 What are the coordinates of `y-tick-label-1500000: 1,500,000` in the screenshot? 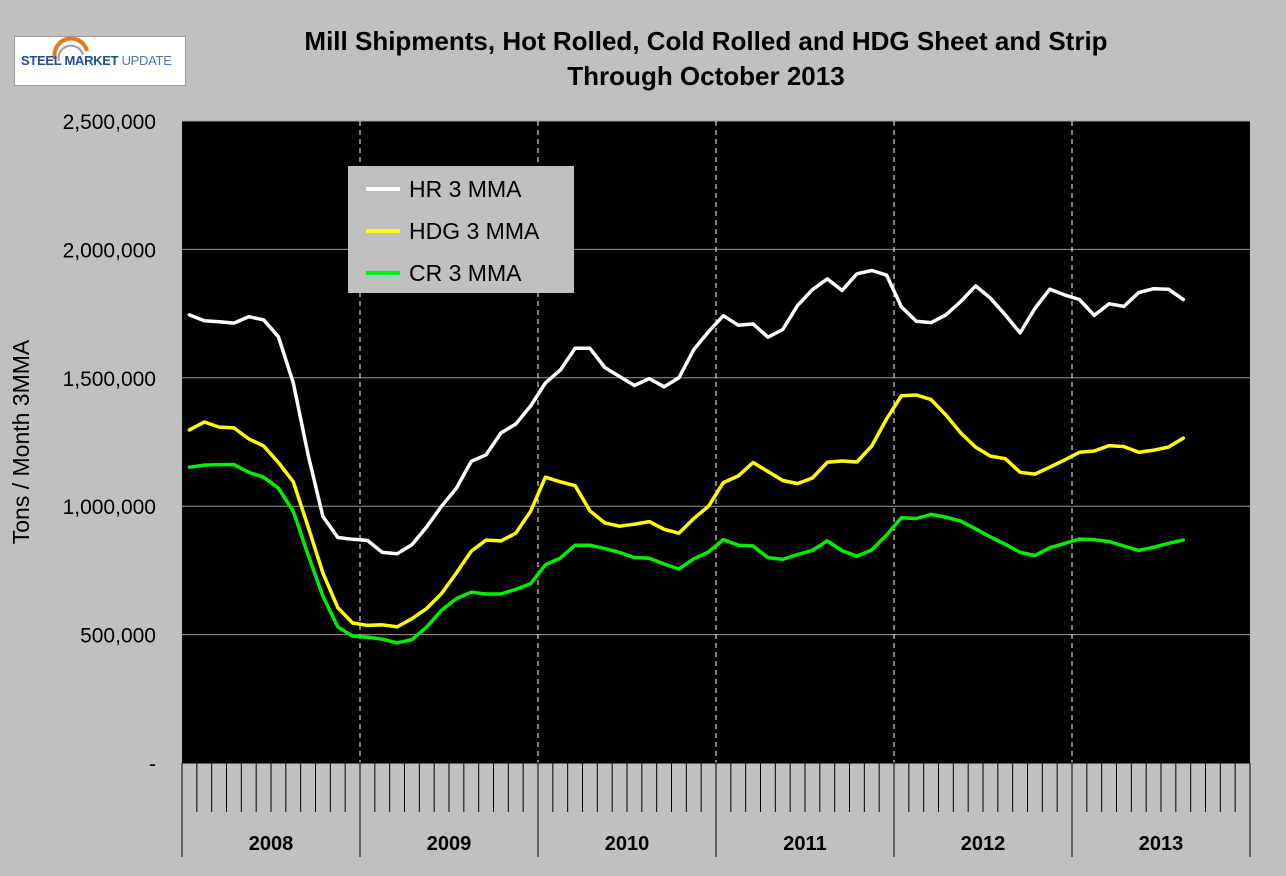 It's located at (109, 379).